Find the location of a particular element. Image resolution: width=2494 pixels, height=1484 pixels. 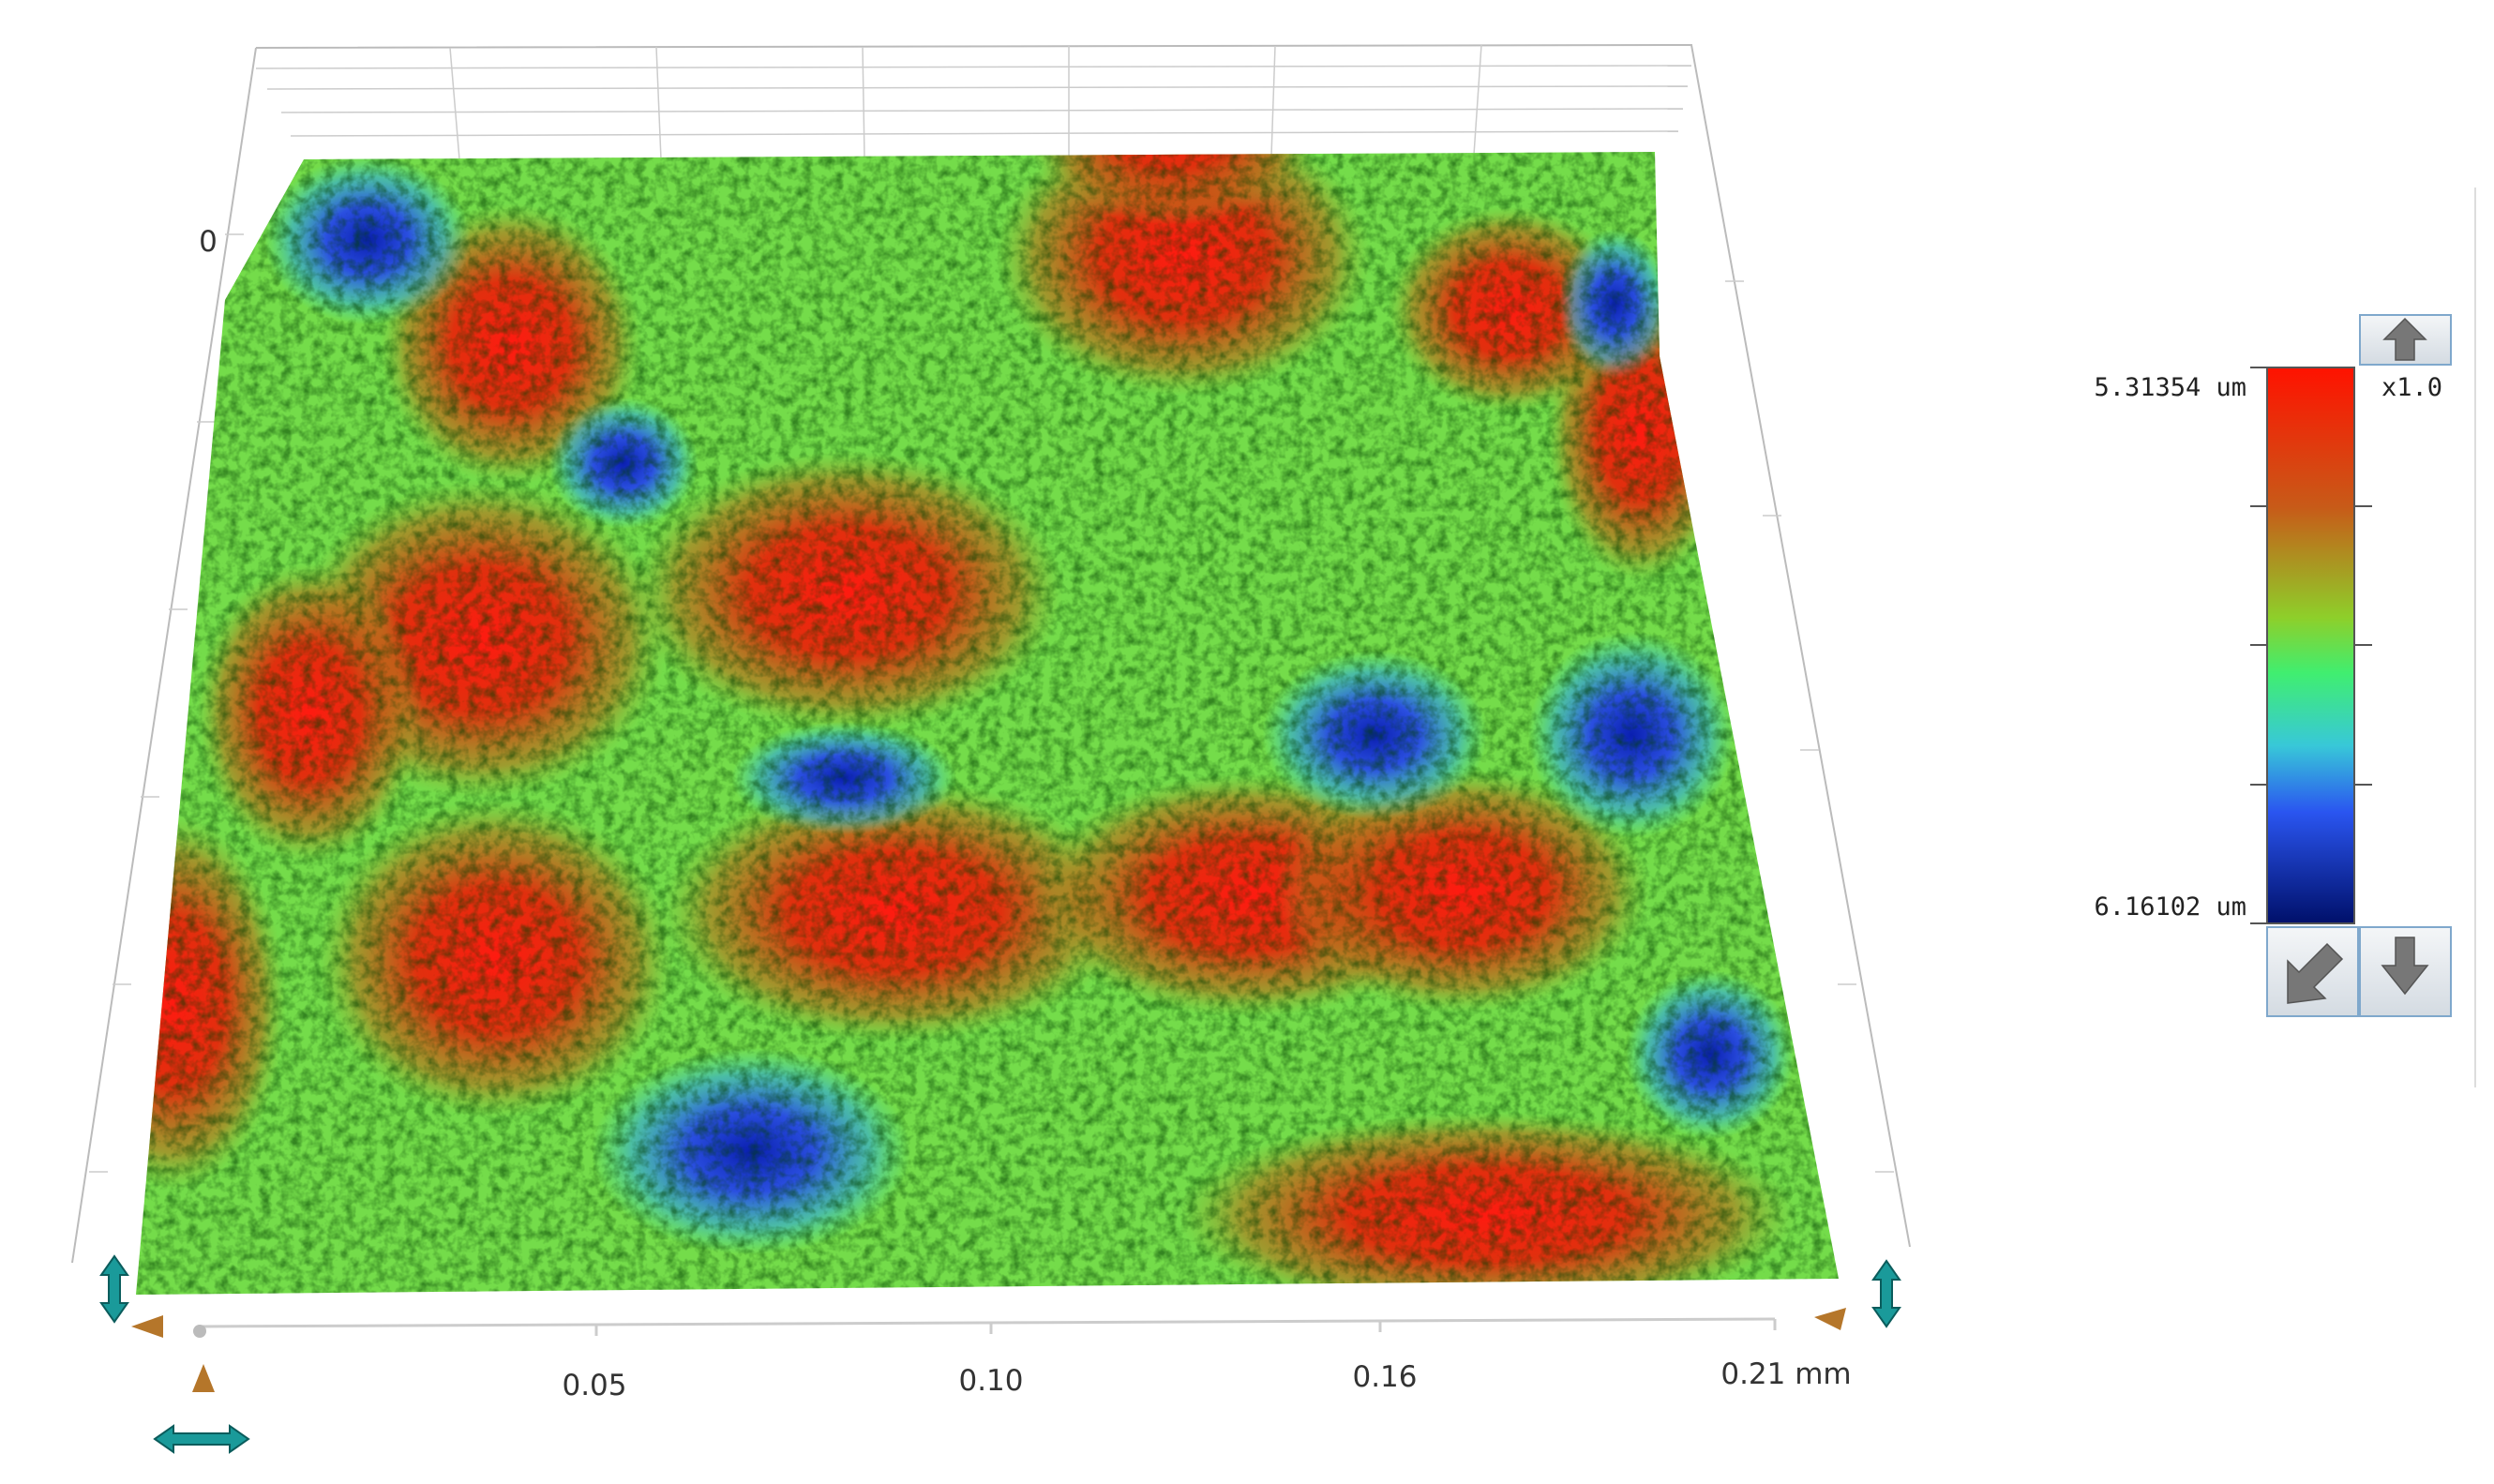

x-axis is located at coordinates (987, 1322).